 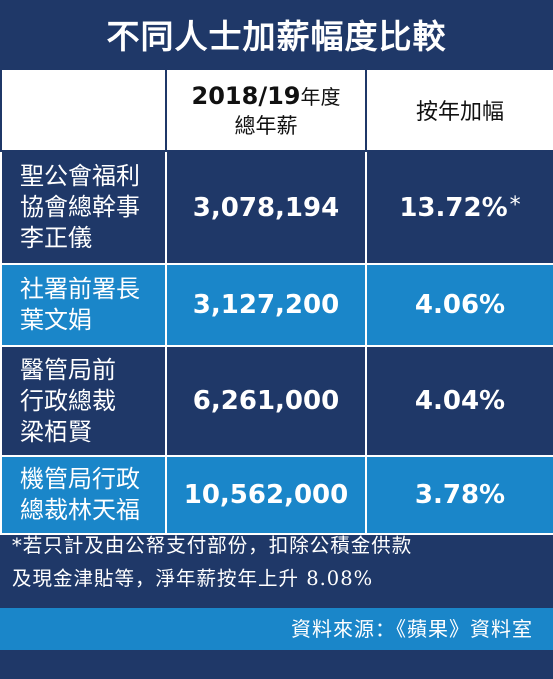 I want to click on increase-value: 13.72%, so click(x=453, y=207).